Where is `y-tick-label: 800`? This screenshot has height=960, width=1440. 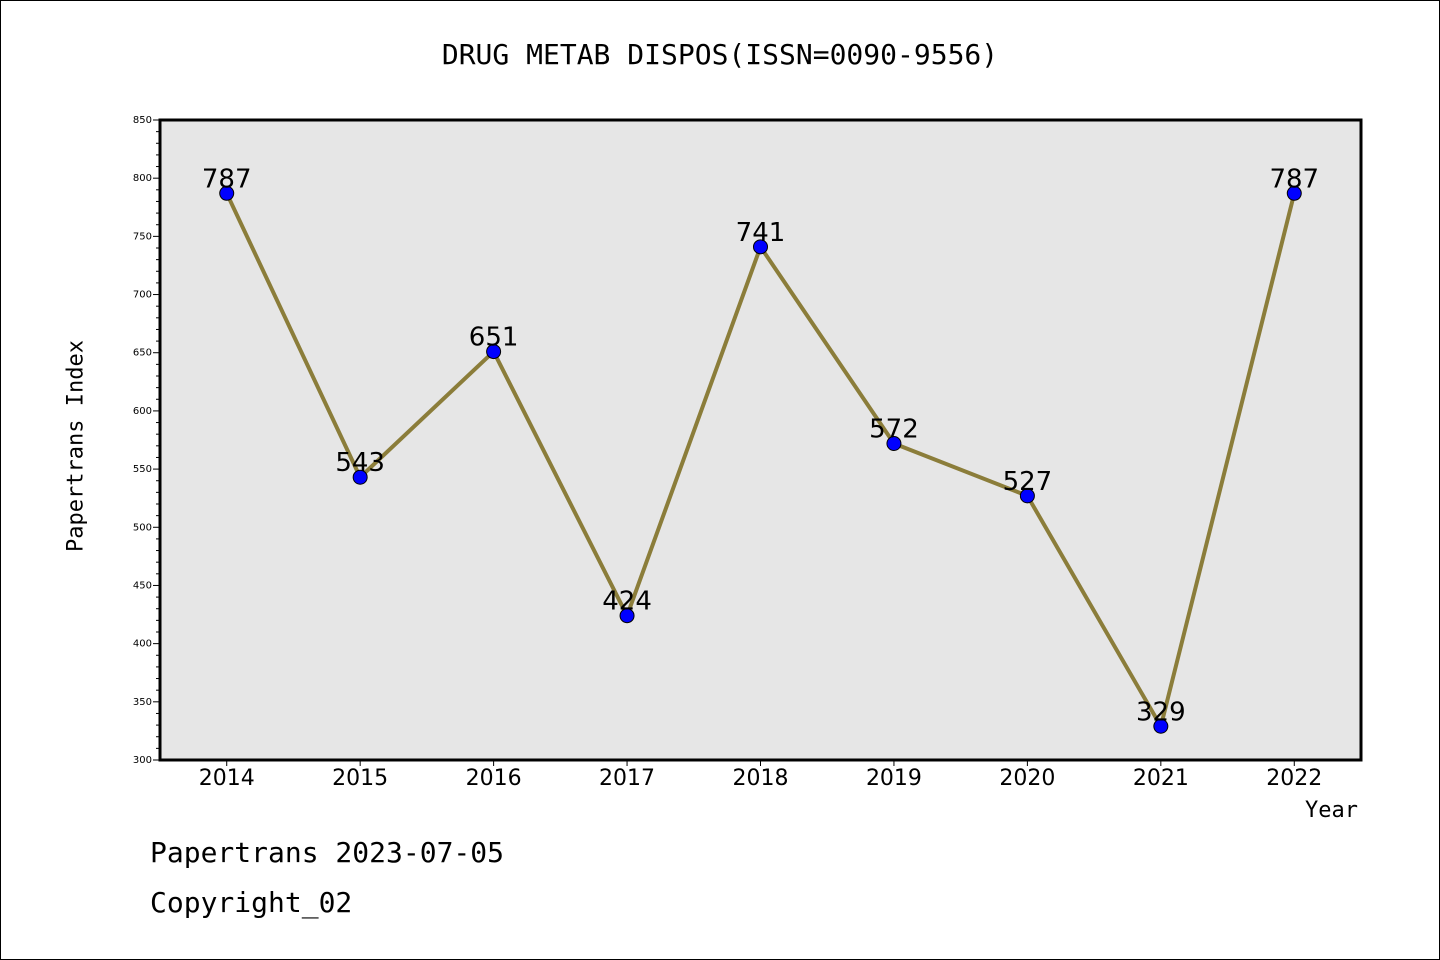 y-tick-label: 800 is located at coordinates (142, 178).